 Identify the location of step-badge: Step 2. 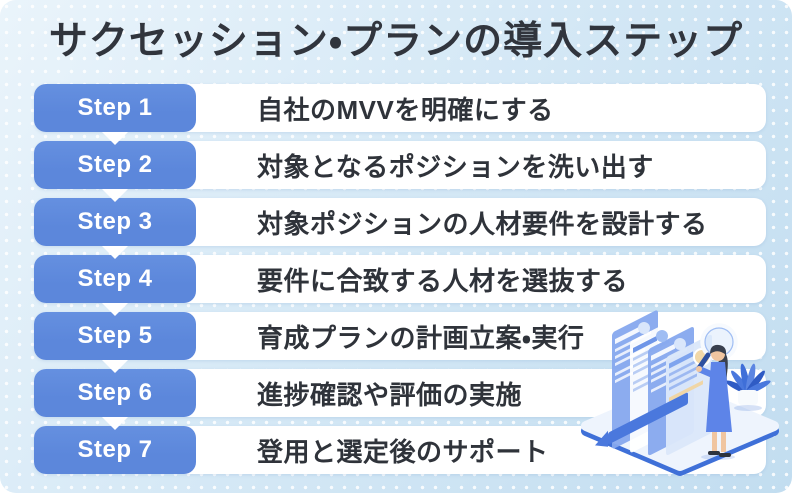
(115, 165).